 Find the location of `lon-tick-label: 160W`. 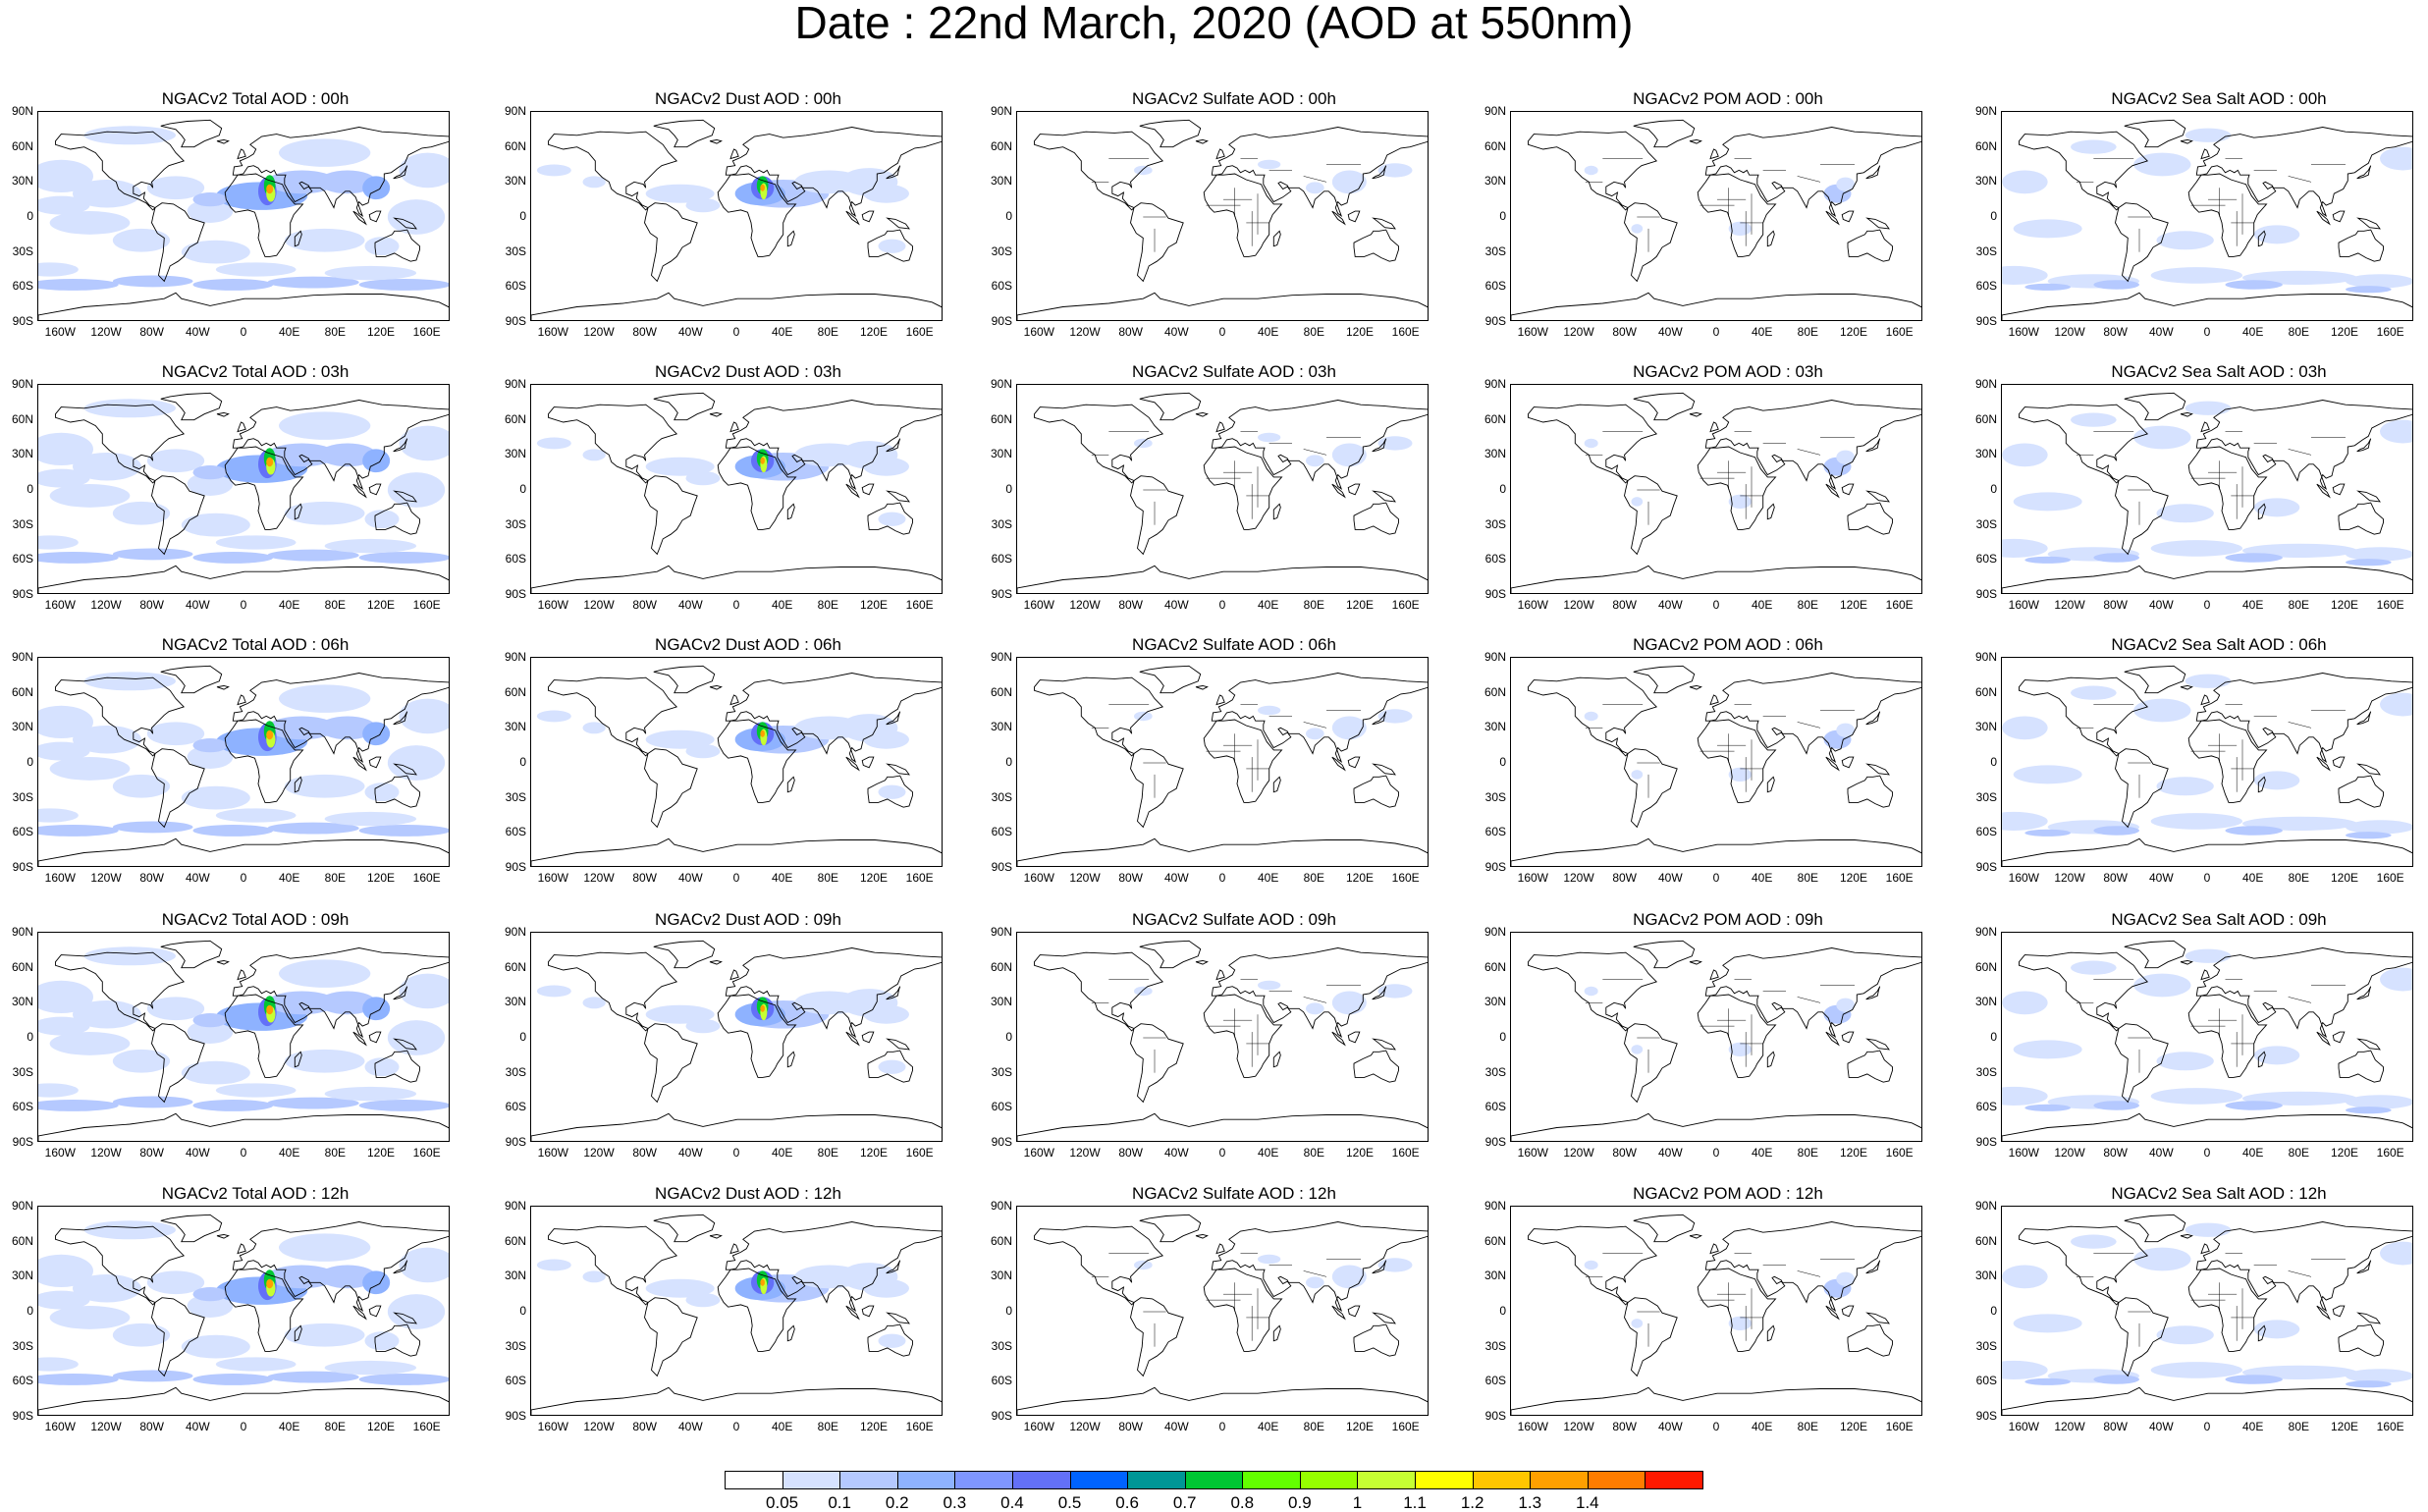

lon-tick-label: 160W is located at coordinates (60, 332).